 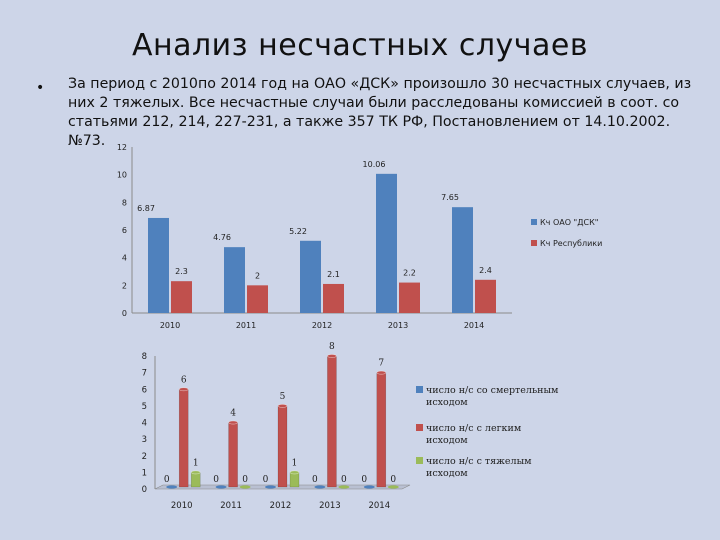 I want to click on data-label: 4.76, so click(x=222, y=237).